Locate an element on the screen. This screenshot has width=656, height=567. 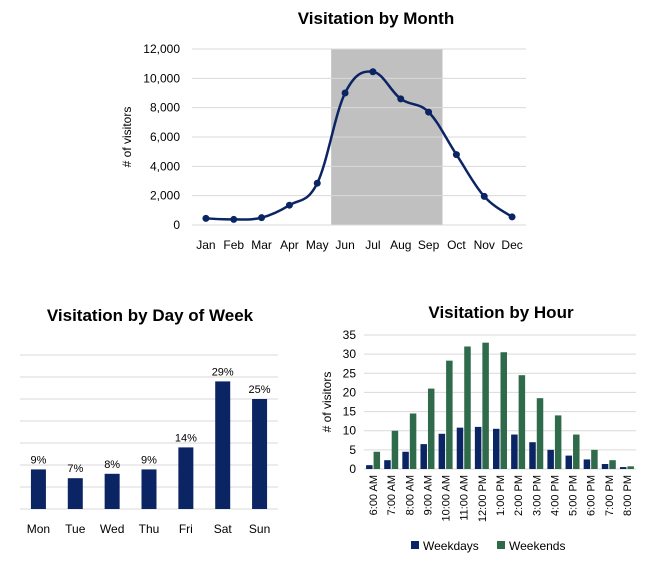
month-x-tick-label: Dec is located at coordinates (511, 245).